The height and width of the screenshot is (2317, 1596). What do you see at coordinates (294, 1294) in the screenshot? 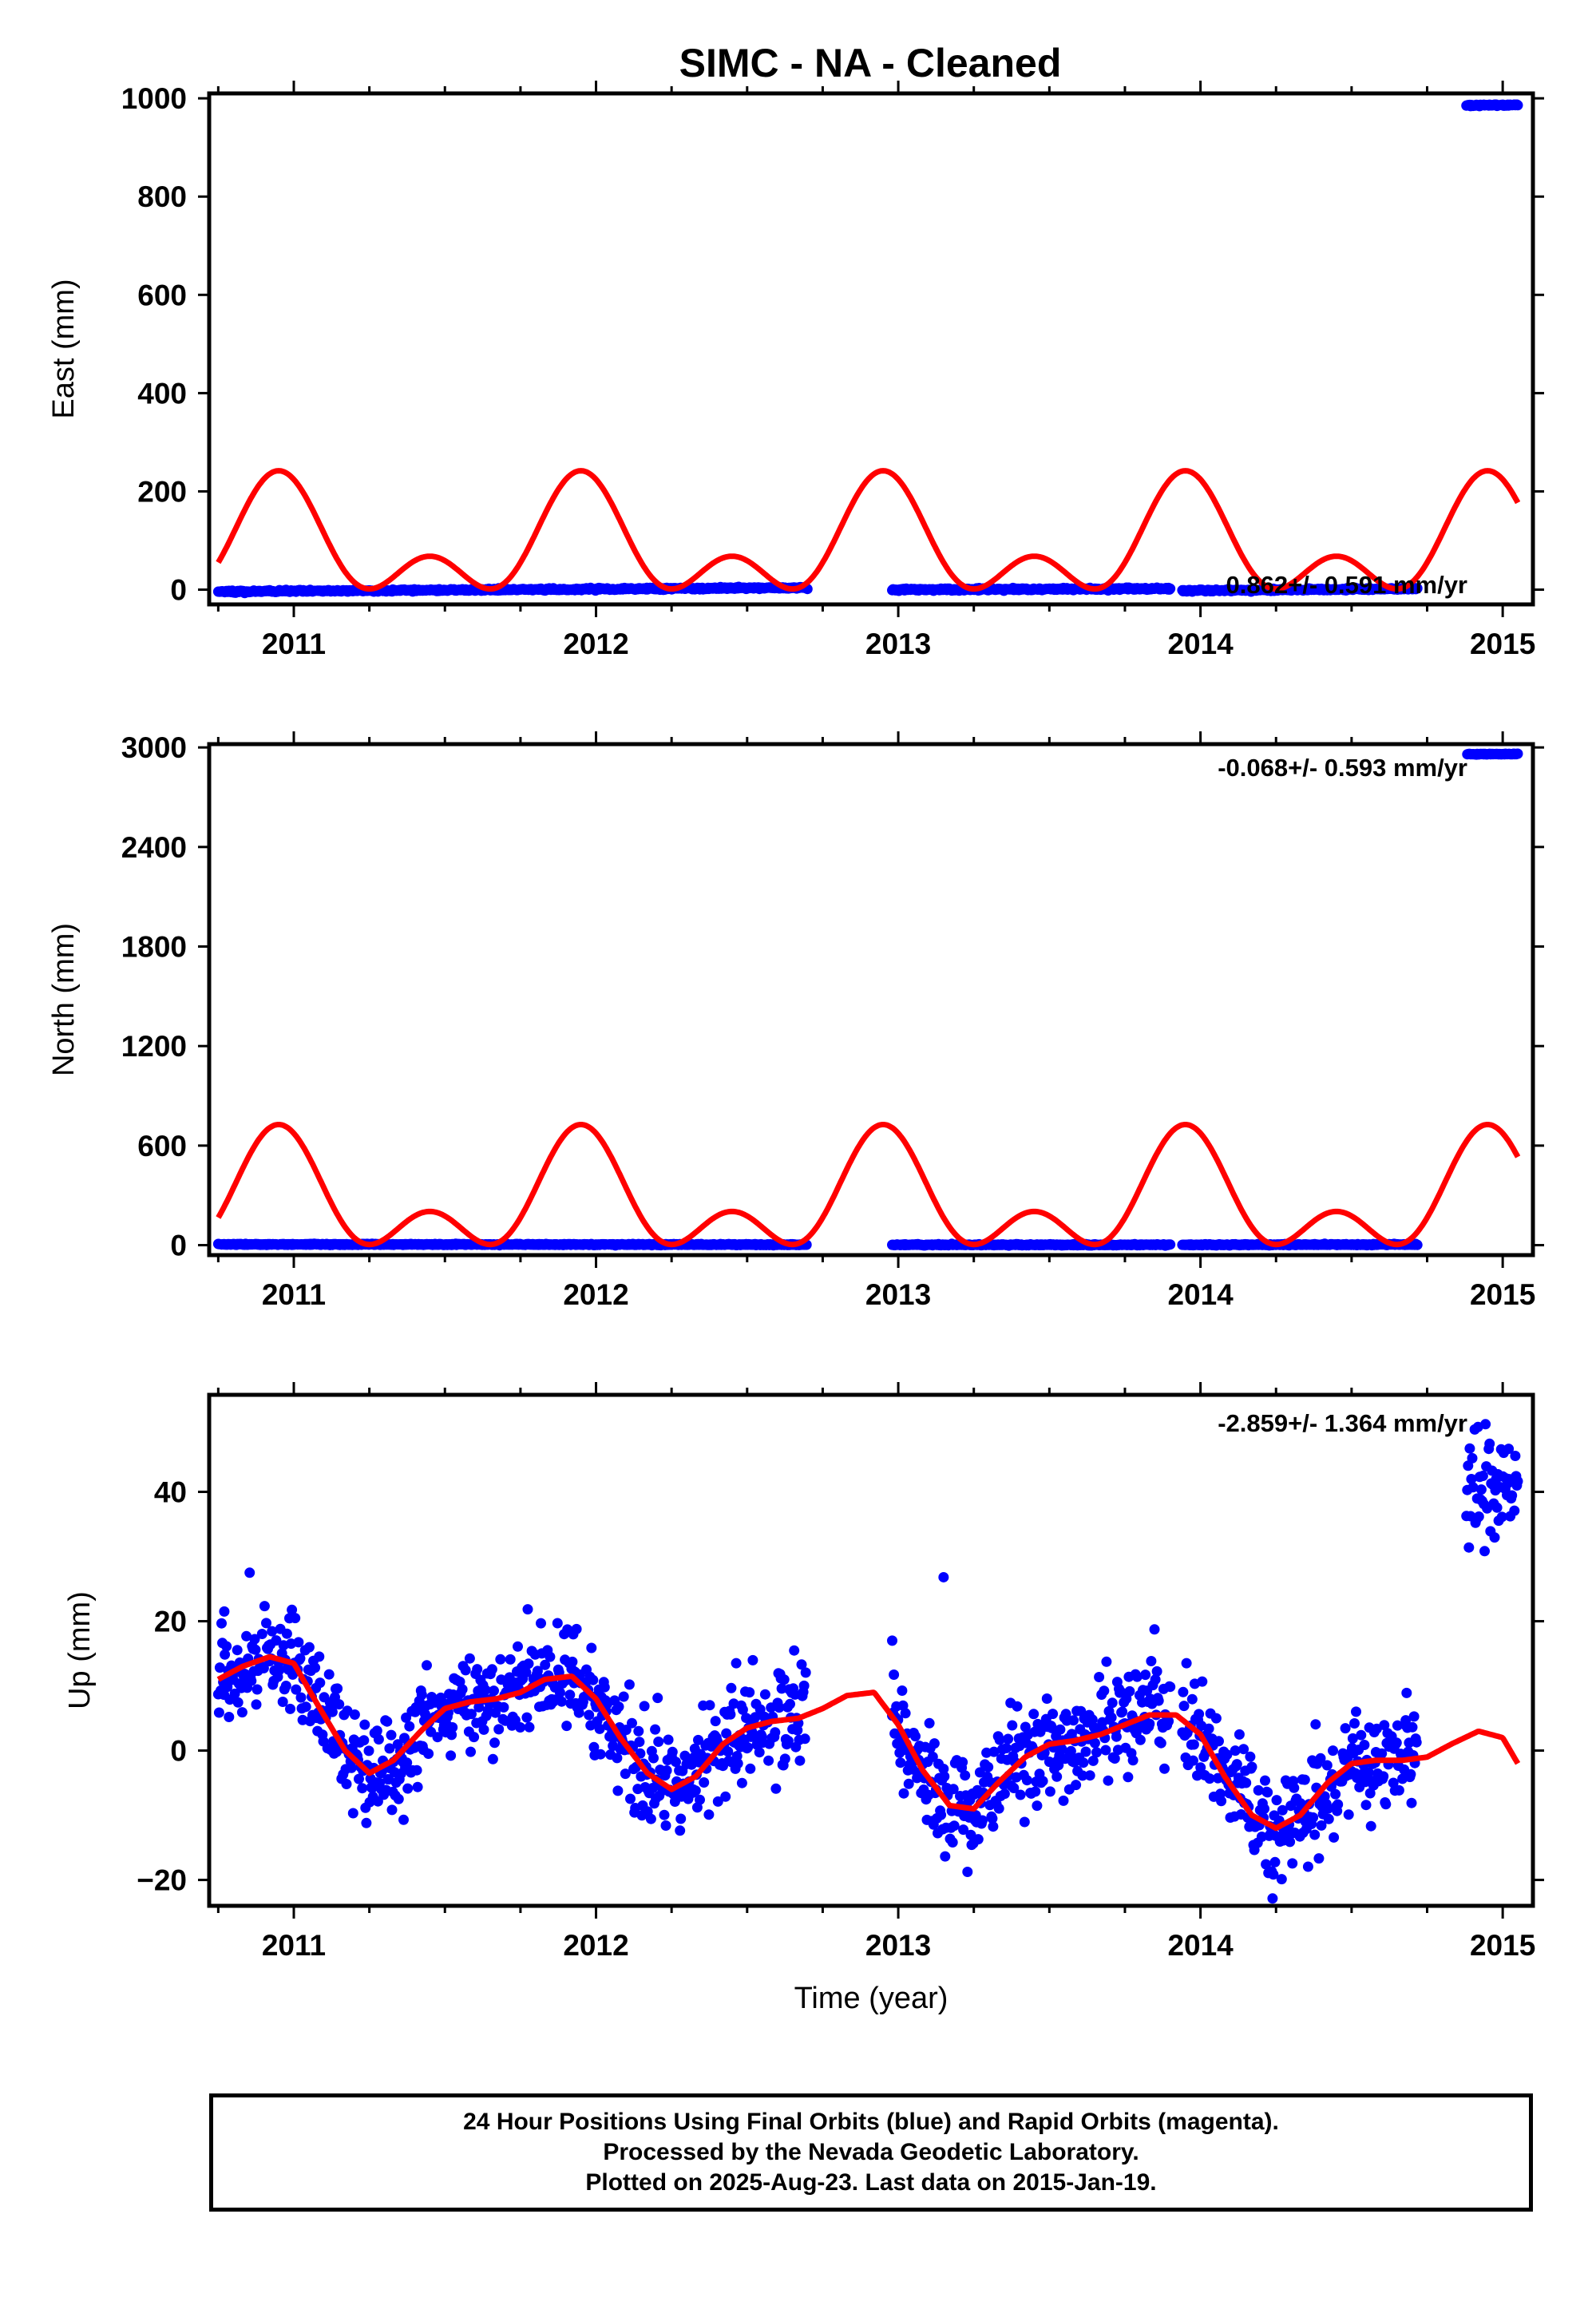
I see `north-xtick-label: 2011` at bounding box center [294, 1294].